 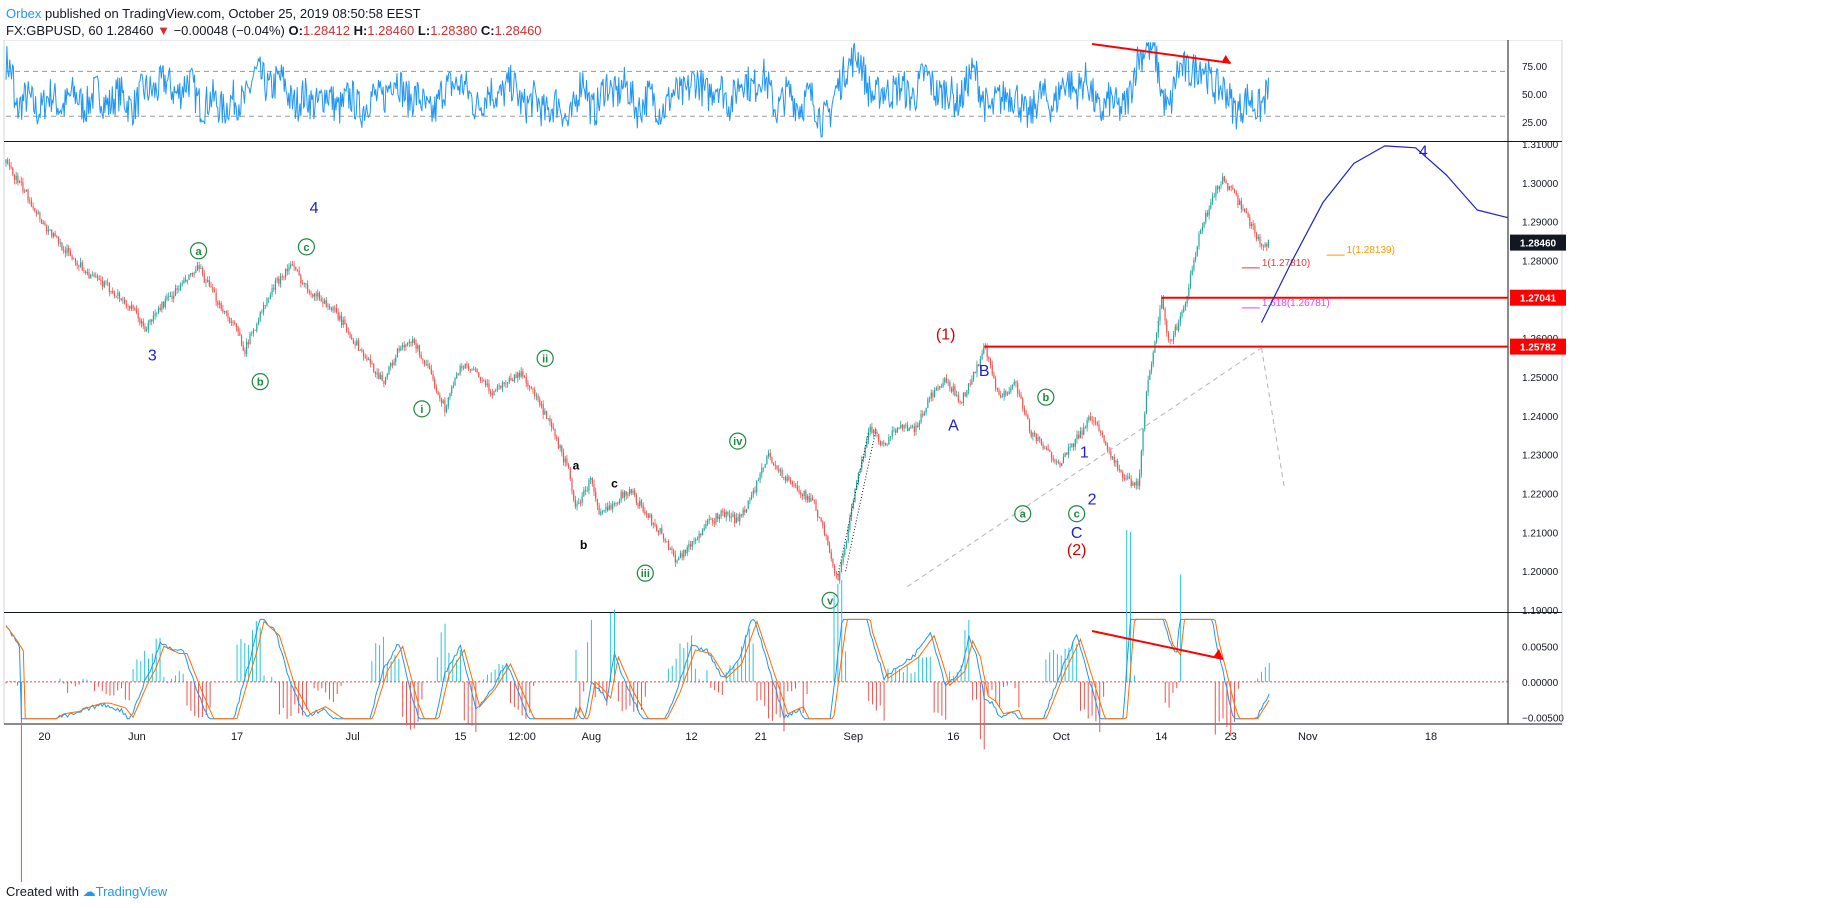 What do you see at coordinates (1226, 59) in the screenshot?
I see `arrowhead-icon` at bounding box center [1226, 59].